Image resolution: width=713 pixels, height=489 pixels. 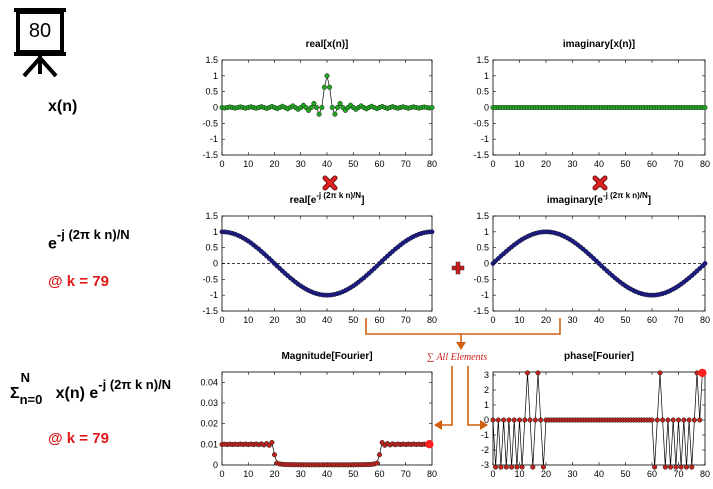 I want to click on y-tick-label: -3, so click(x=485, y=465).